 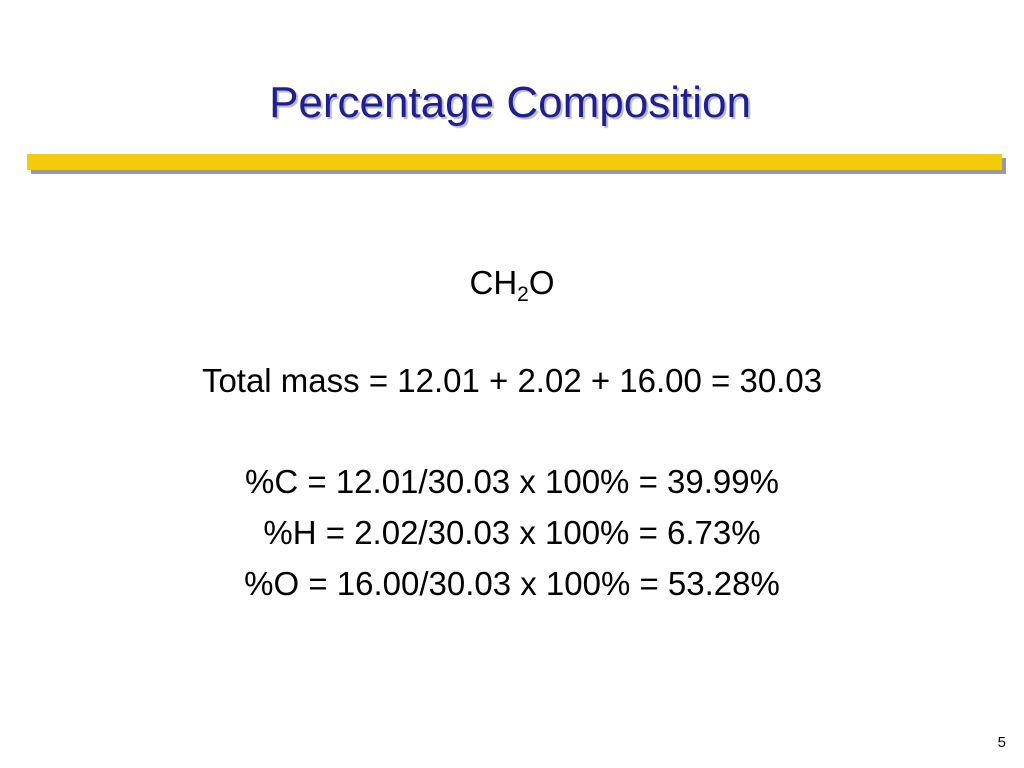 What do you see at coordinates (523, 294) in the screenshot?
I see `formula-subscript: 2` at bounding box center [523, 294].